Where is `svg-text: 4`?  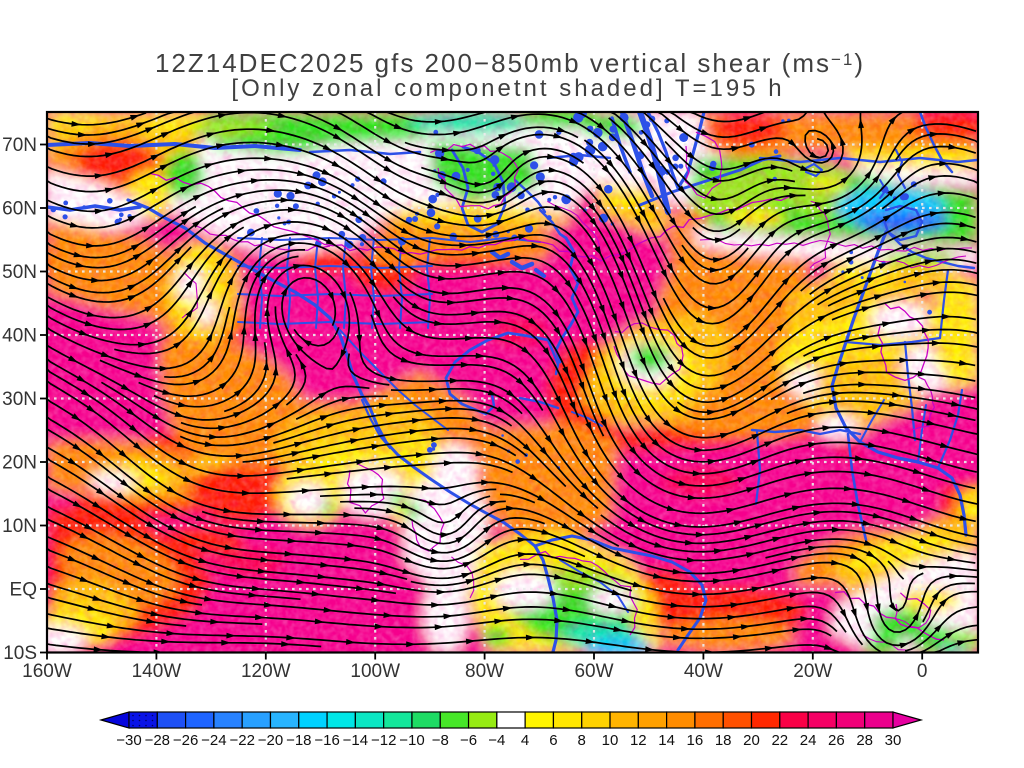
svg-text: 4 is located at coordinates (525, 740).